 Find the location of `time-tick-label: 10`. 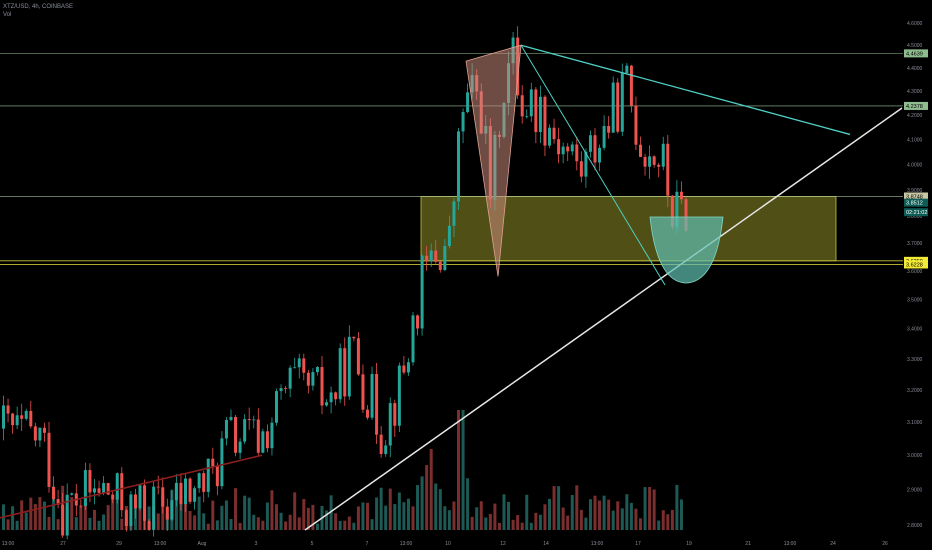

time-tick-label: 10 is located at coordinates (448, 544).